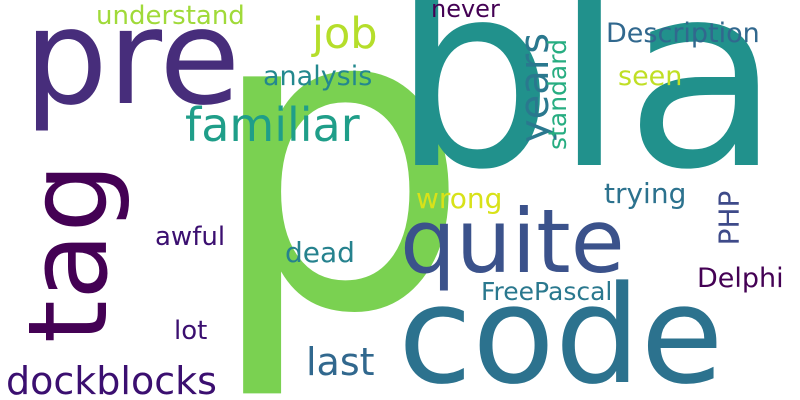  Describe the element at coordinates (729, 218) in the screenshot. I see `word-php: PHP` at that location.